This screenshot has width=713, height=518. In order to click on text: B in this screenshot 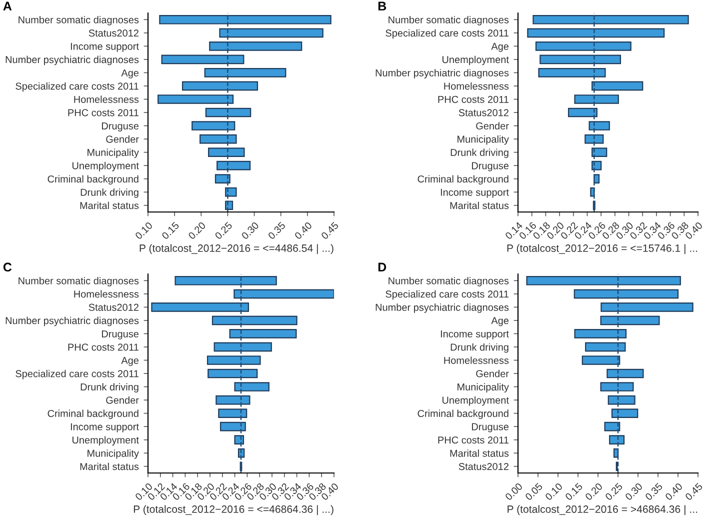, I will do `click(382, 6)`.